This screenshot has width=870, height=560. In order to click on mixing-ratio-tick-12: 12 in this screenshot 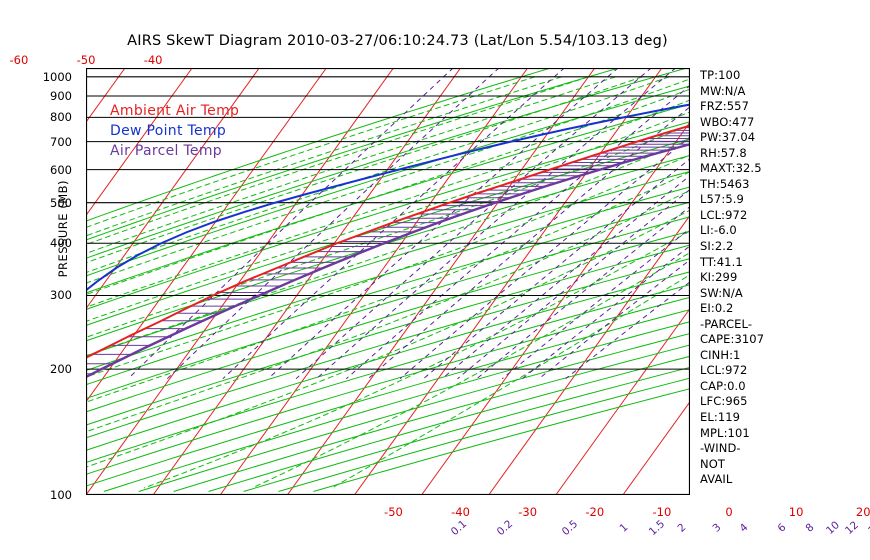, I will do `click(851, 528)`.